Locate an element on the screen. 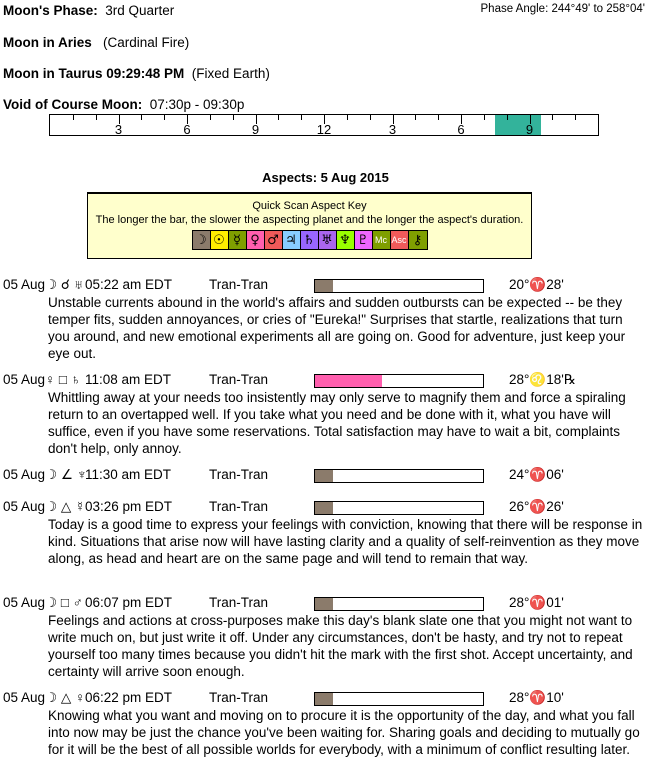 The width and height of the screenshot is (651, 771). moon-phase: Moon's Phase: 3rd Quarter is located at coordinates (88, 10).